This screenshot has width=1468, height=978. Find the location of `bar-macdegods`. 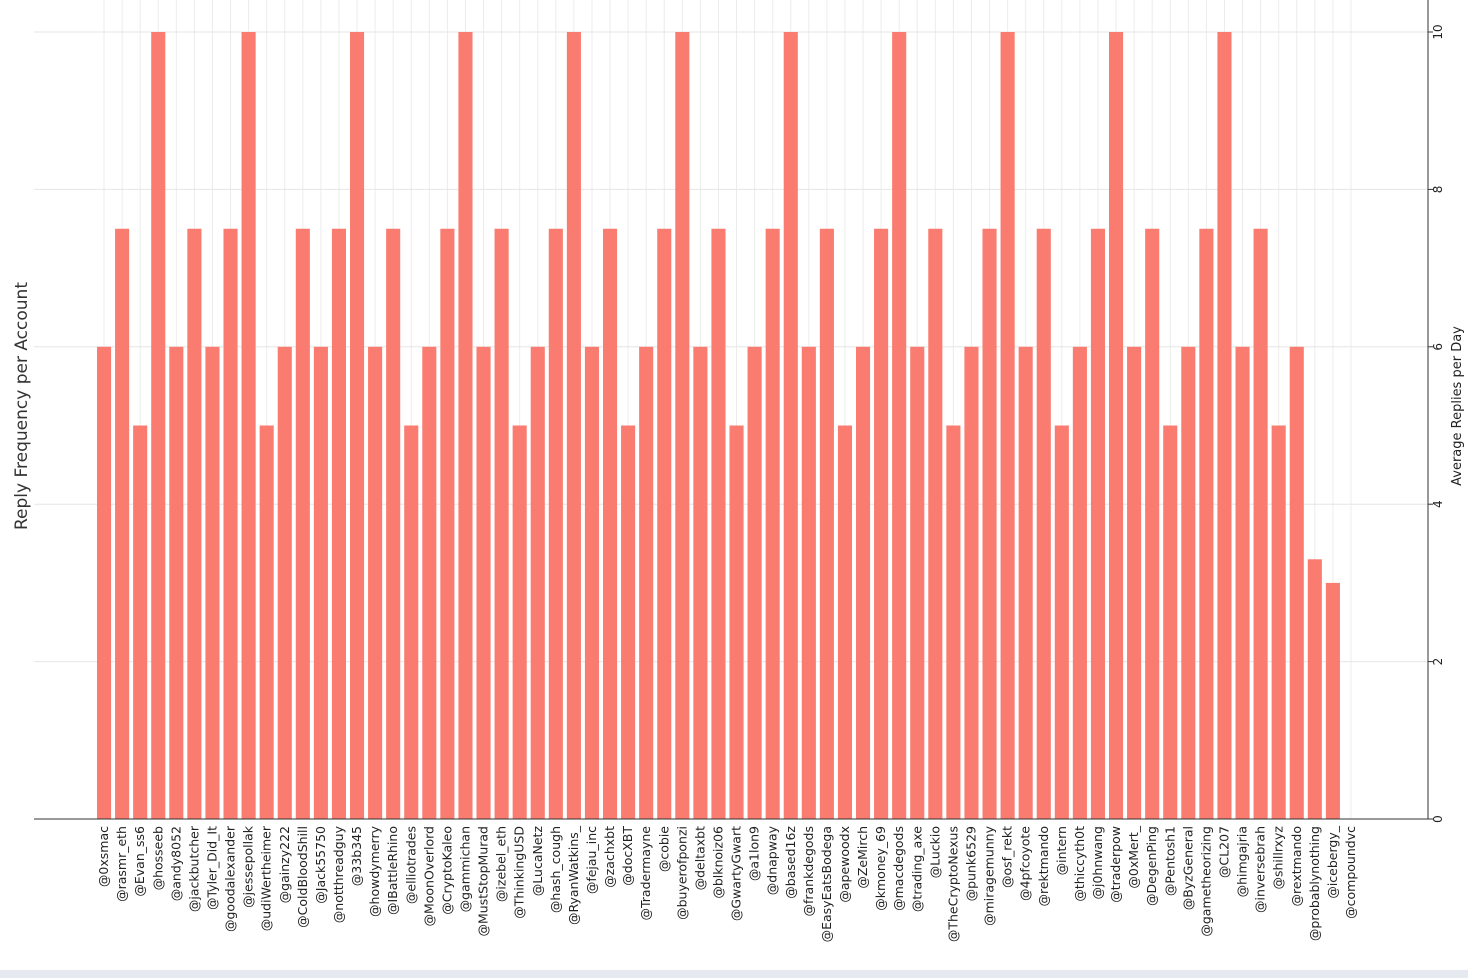

bar-macdegods is located at coordinates (899, 425).